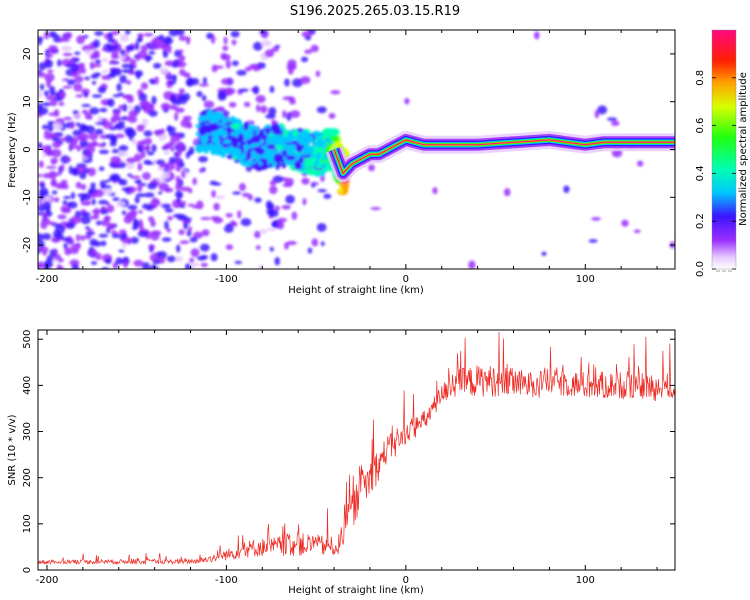 This screenshot has width=750, height=600. I want to click on colorbar-tick-label: 0.6, so click(700, 126).